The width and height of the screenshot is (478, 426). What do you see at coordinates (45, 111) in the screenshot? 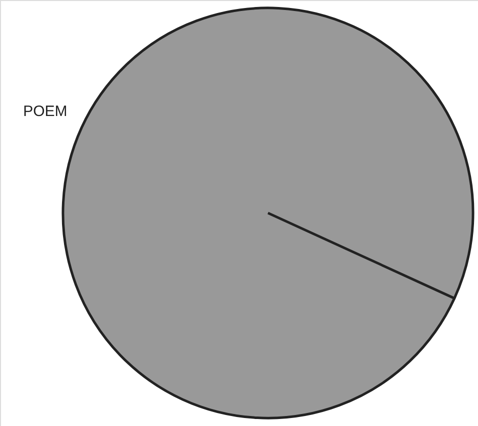
I see `slice-label: POEM` at bounding box center [45, 111].